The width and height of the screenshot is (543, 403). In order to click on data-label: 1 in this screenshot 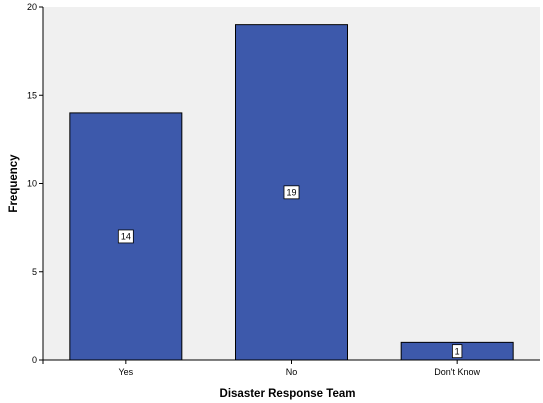, I will do `click(457, 351)`.